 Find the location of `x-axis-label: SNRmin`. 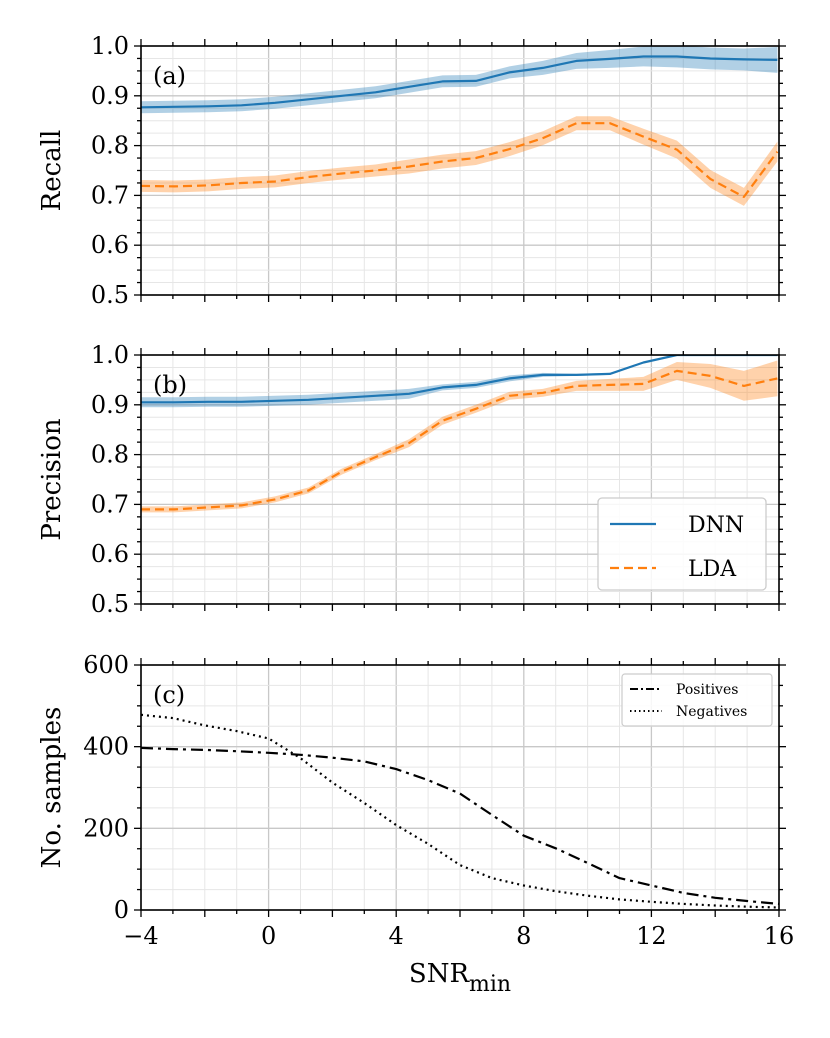

x-axis-label: SNRmin is located at coordinates (460, 978).